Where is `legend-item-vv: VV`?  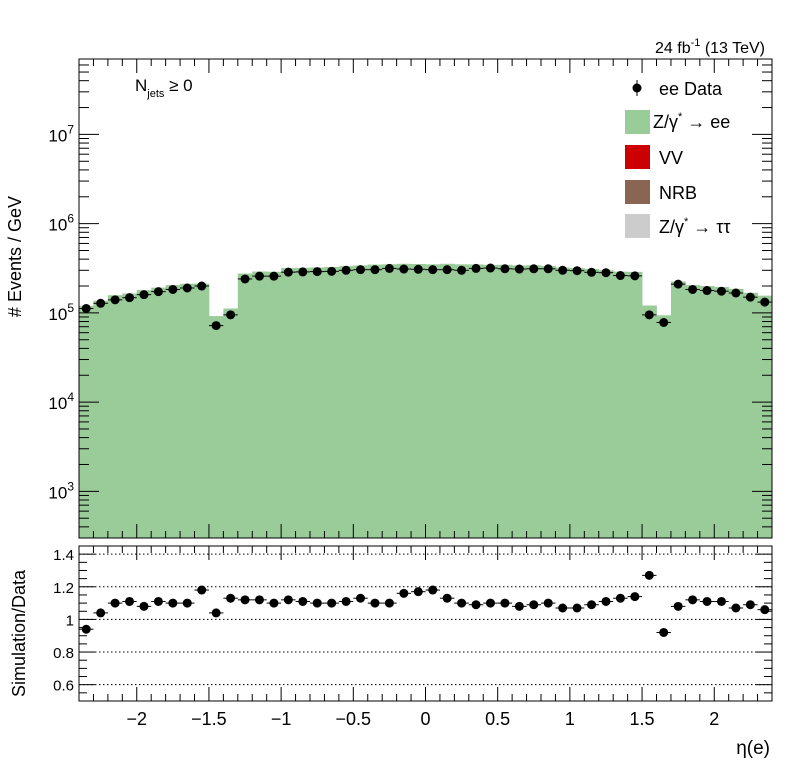 legend-item-vv: VV is located at coordinates (654, 157).